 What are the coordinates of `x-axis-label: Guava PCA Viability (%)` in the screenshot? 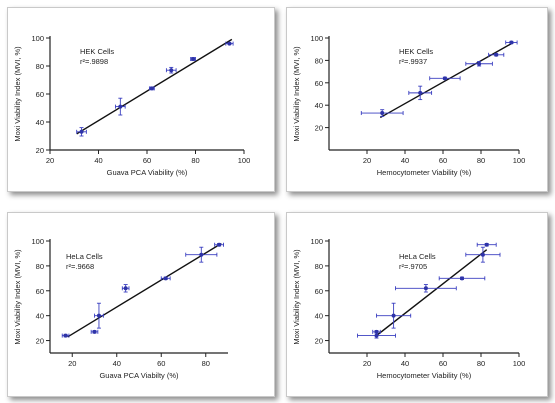 It's located at (147, 172).